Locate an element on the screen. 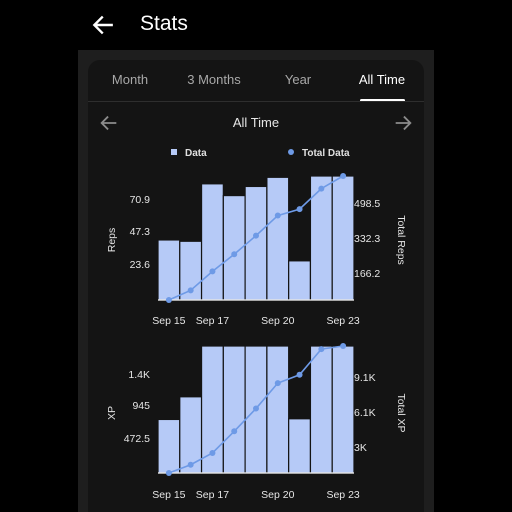  tab-all-time: All Time is located at coordinates (382, 79).